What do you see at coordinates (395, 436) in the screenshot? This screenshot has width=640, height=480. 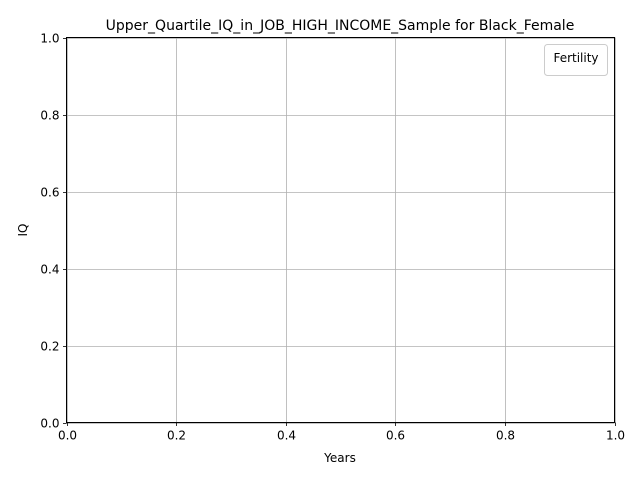 I see `x-tick-label: 0.6` at bounding box center [395, 436].